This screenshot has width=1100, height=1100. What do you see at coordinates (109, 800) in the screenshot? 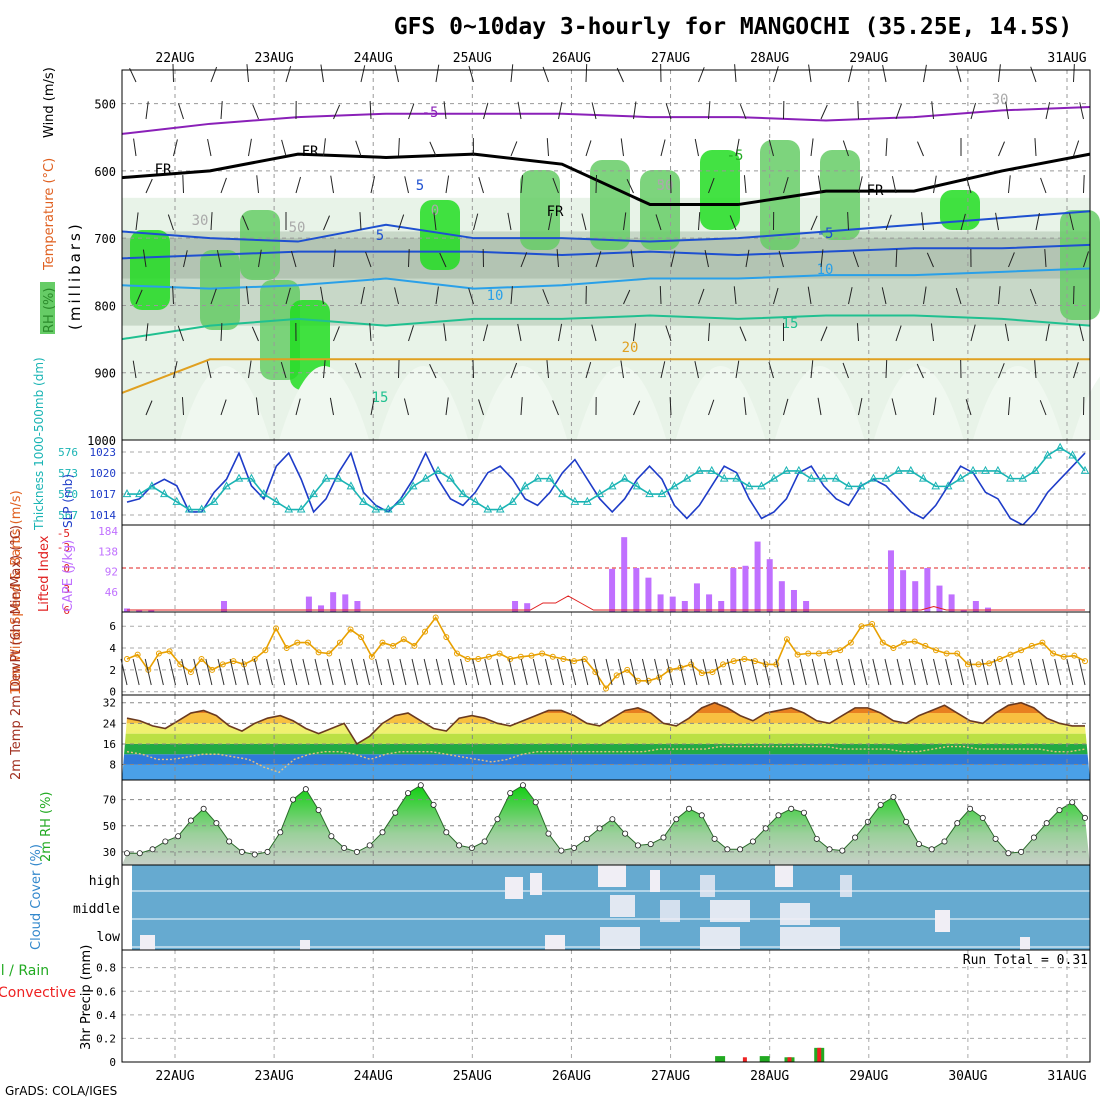
I see `rh-ytick: 70` at bounding box center [109, 800].